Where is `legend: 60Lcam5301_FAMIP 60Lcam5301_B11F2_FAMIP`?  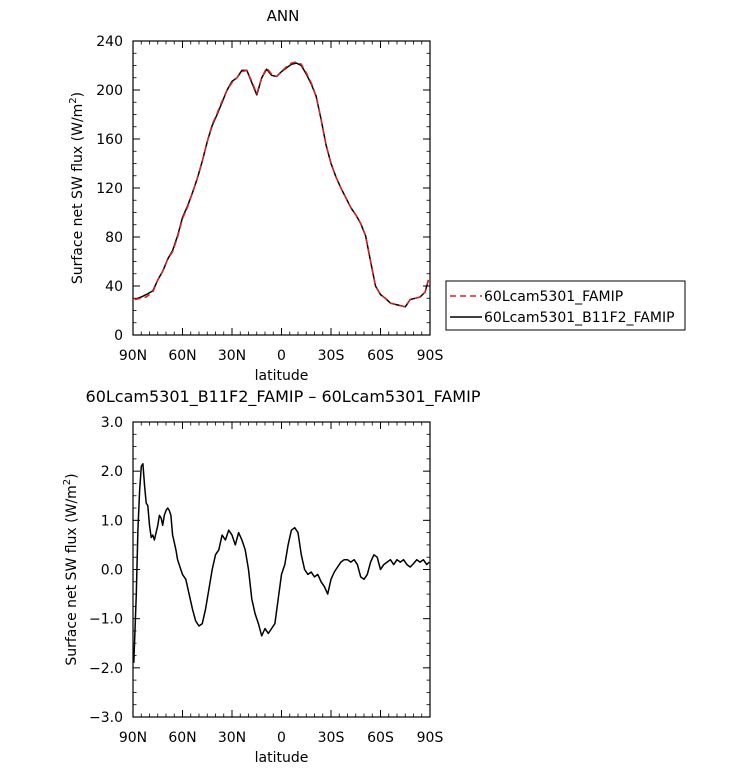
legend: 60Lcam5301_FAMIP 60Lcam5301_B11F2_FAMIP is located at coordinates (565, 305).